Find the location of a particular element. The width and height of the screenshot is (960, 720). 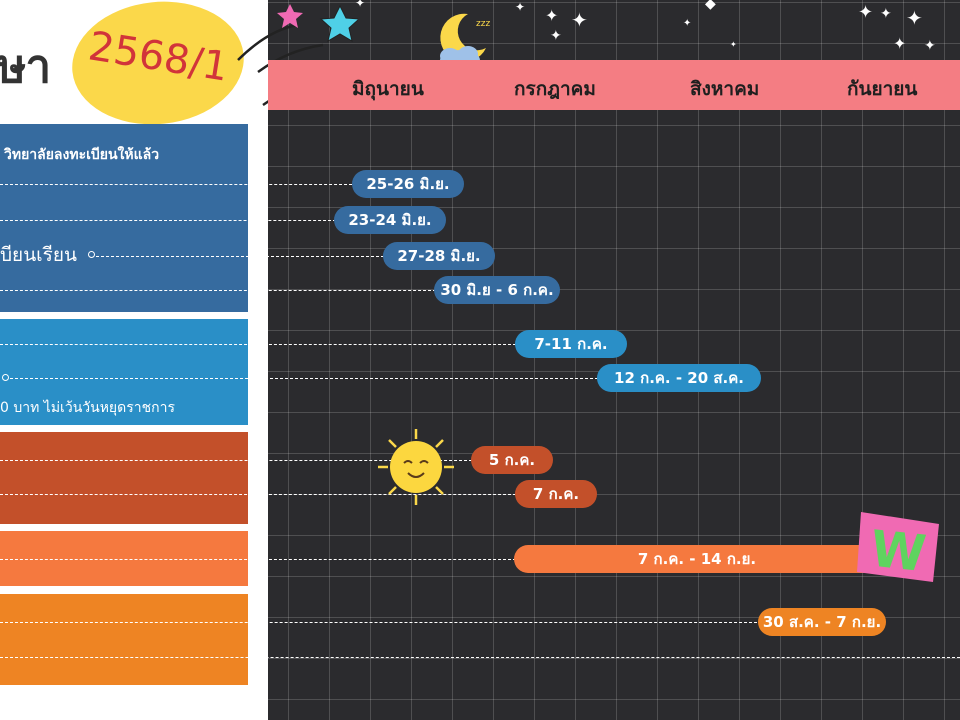

event-bar-6: 12 ก.ค. - 20 ส.ค. is located at coordinates (679, 378).